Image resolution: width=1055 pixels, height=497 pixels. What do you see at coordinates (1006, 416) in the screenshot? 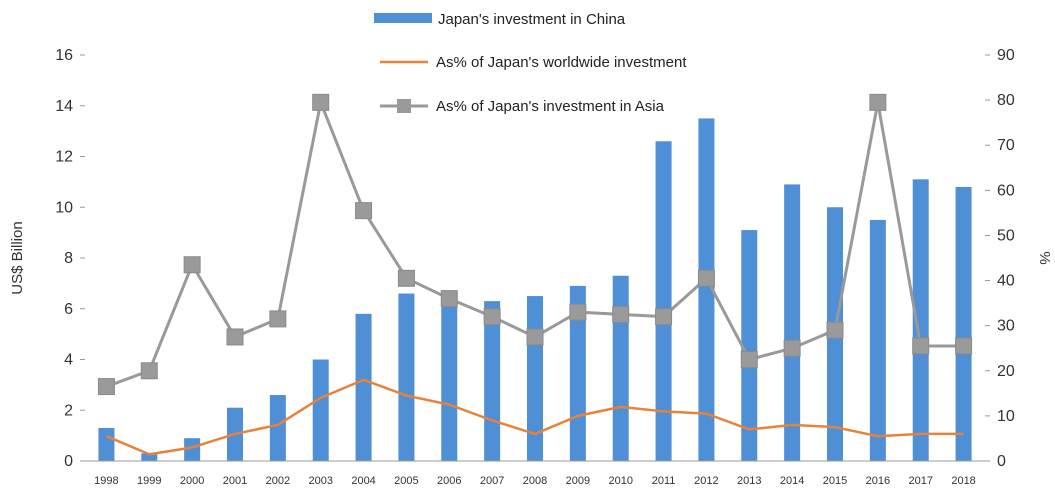
I see `y2-tick-label: 10` at bounding box center [1006, 416].